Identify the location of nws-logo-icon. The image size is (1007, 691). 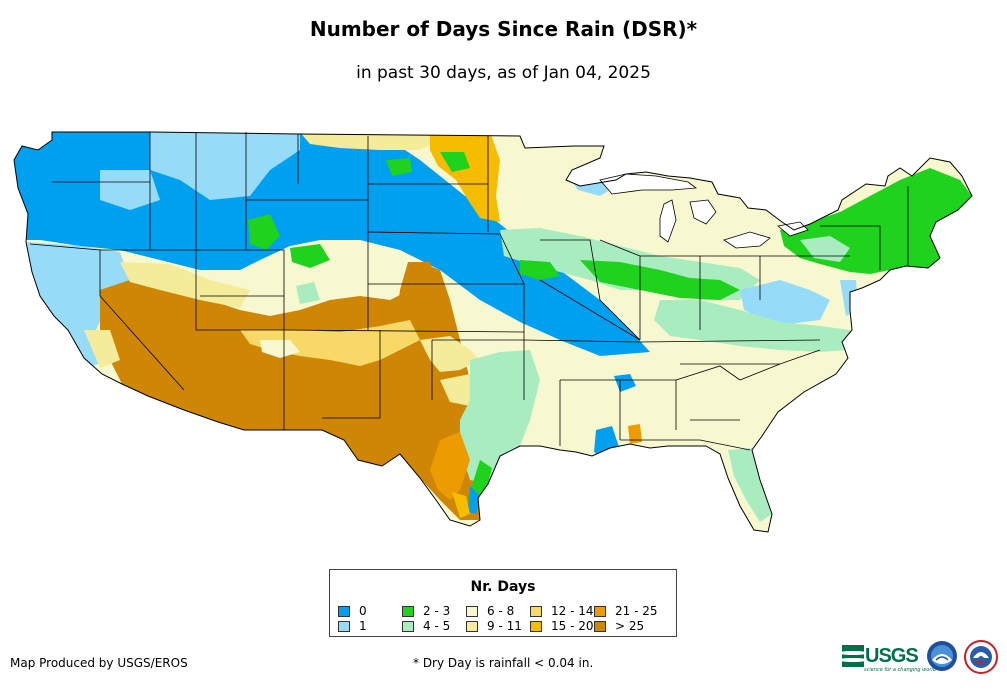
(981, 657).